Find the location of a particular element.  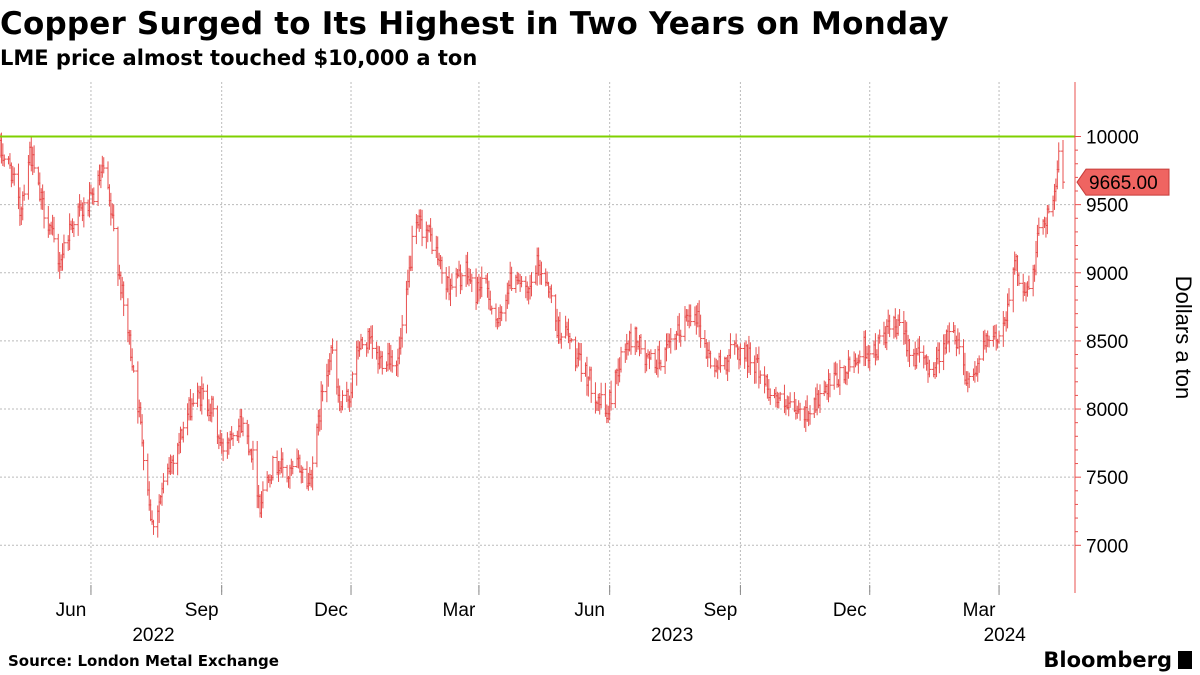

chart-subtitle: LME price almost touched $10,000 a ton is located at coordinates (239, 58).